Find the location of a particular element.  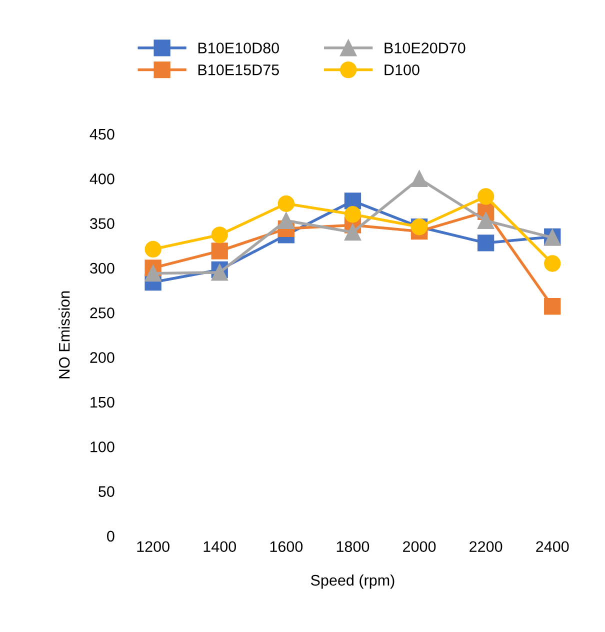

x-axis-title: Speed (rpm) is located at coordinates (352, 581).